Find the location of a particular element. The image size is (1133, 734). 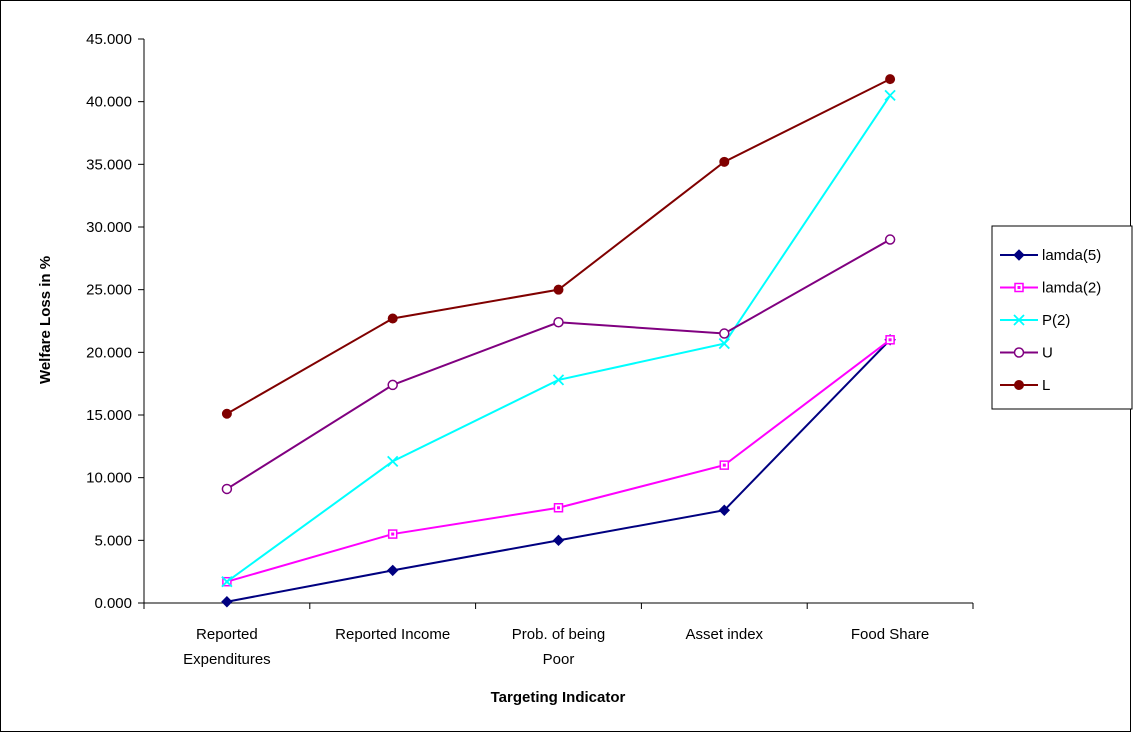

x-tick-label: Food Share is located at coordinates (890, 634).